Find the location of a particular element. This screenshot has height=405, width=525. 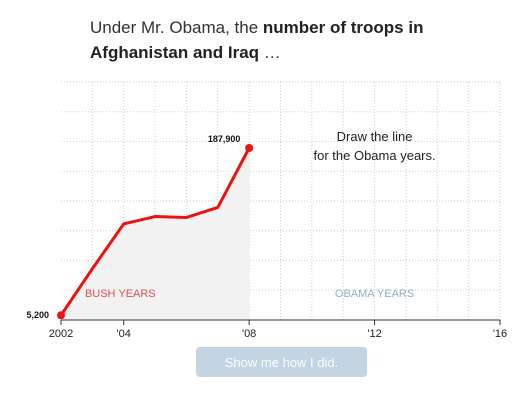

x-tick-label: '12 is located at coordinates (374, 334).